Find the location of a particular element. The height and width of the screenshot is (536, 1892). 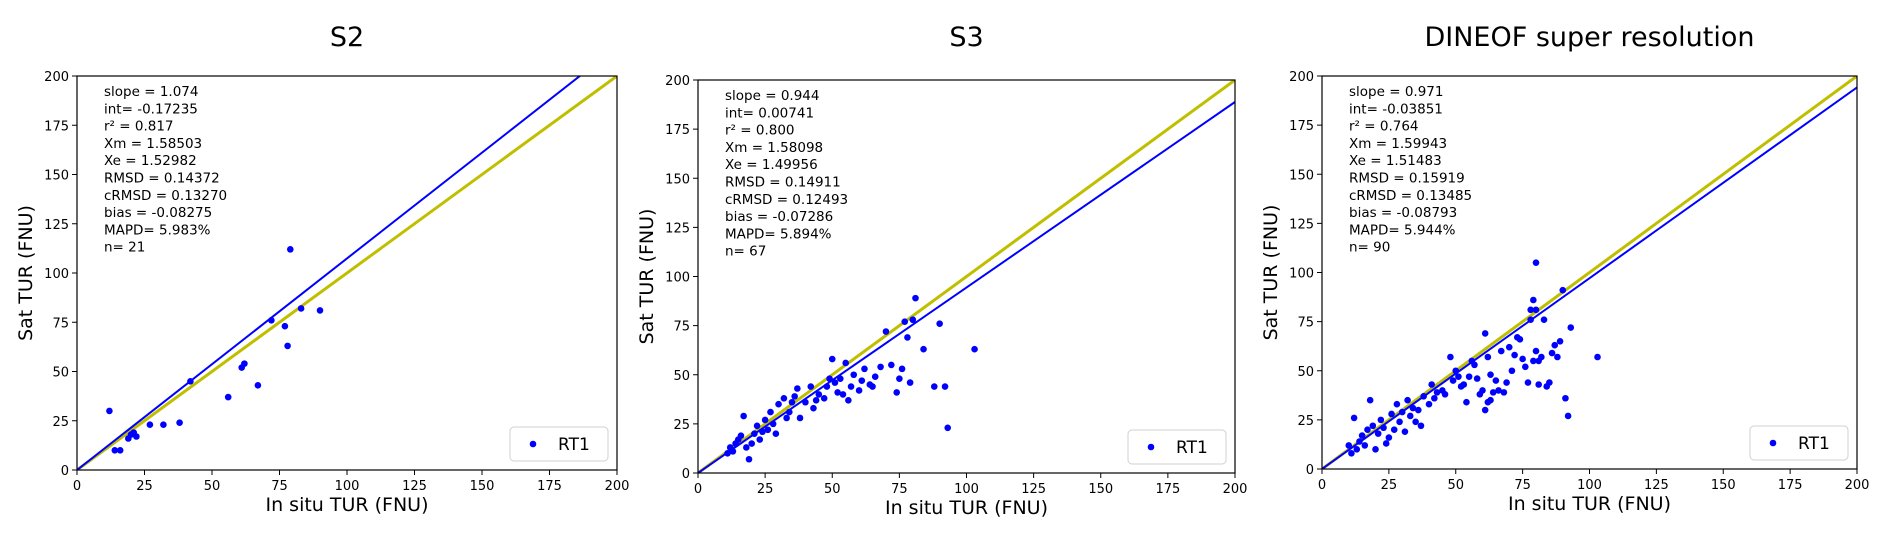

y-tick-label: 175 is located at coordinates (56, 126).